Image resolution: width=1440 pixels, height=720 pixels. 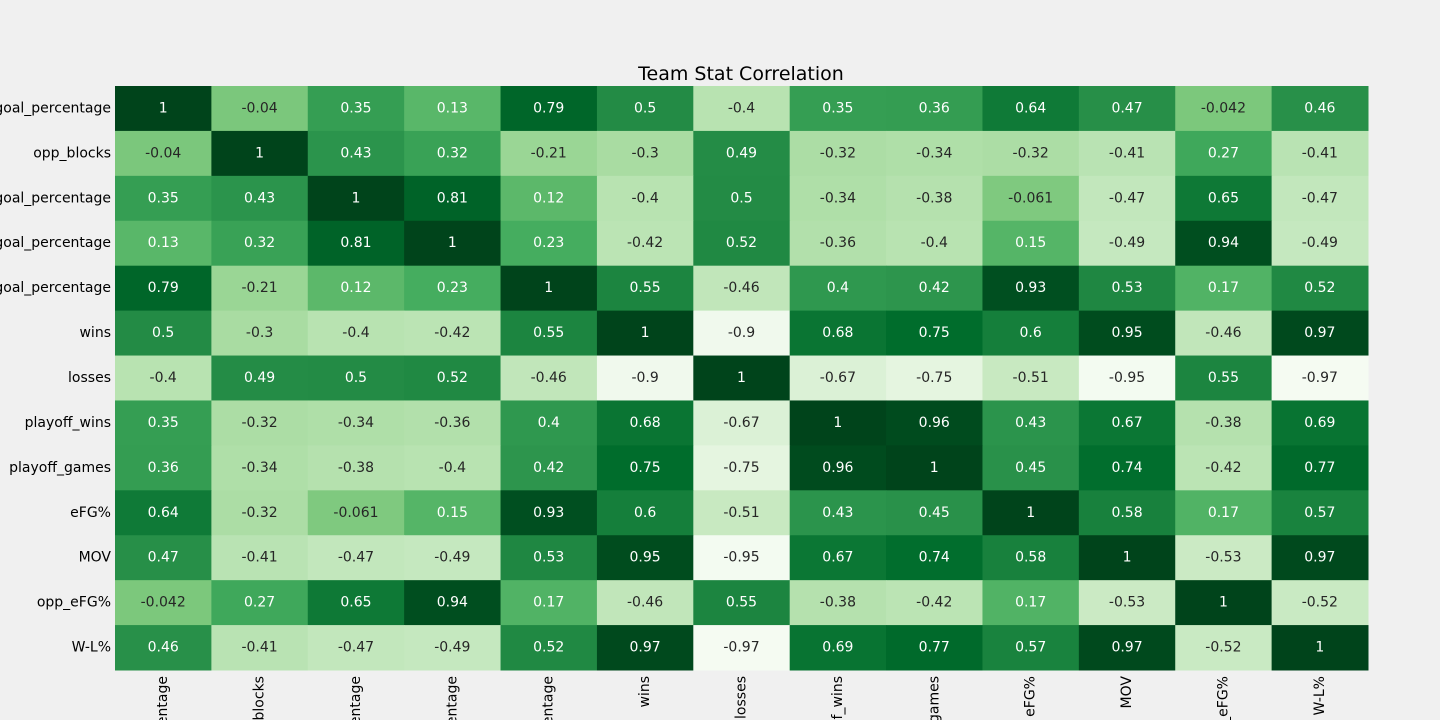 I want to click on cell-value-label: -0.34, so click(x=934, y=153).